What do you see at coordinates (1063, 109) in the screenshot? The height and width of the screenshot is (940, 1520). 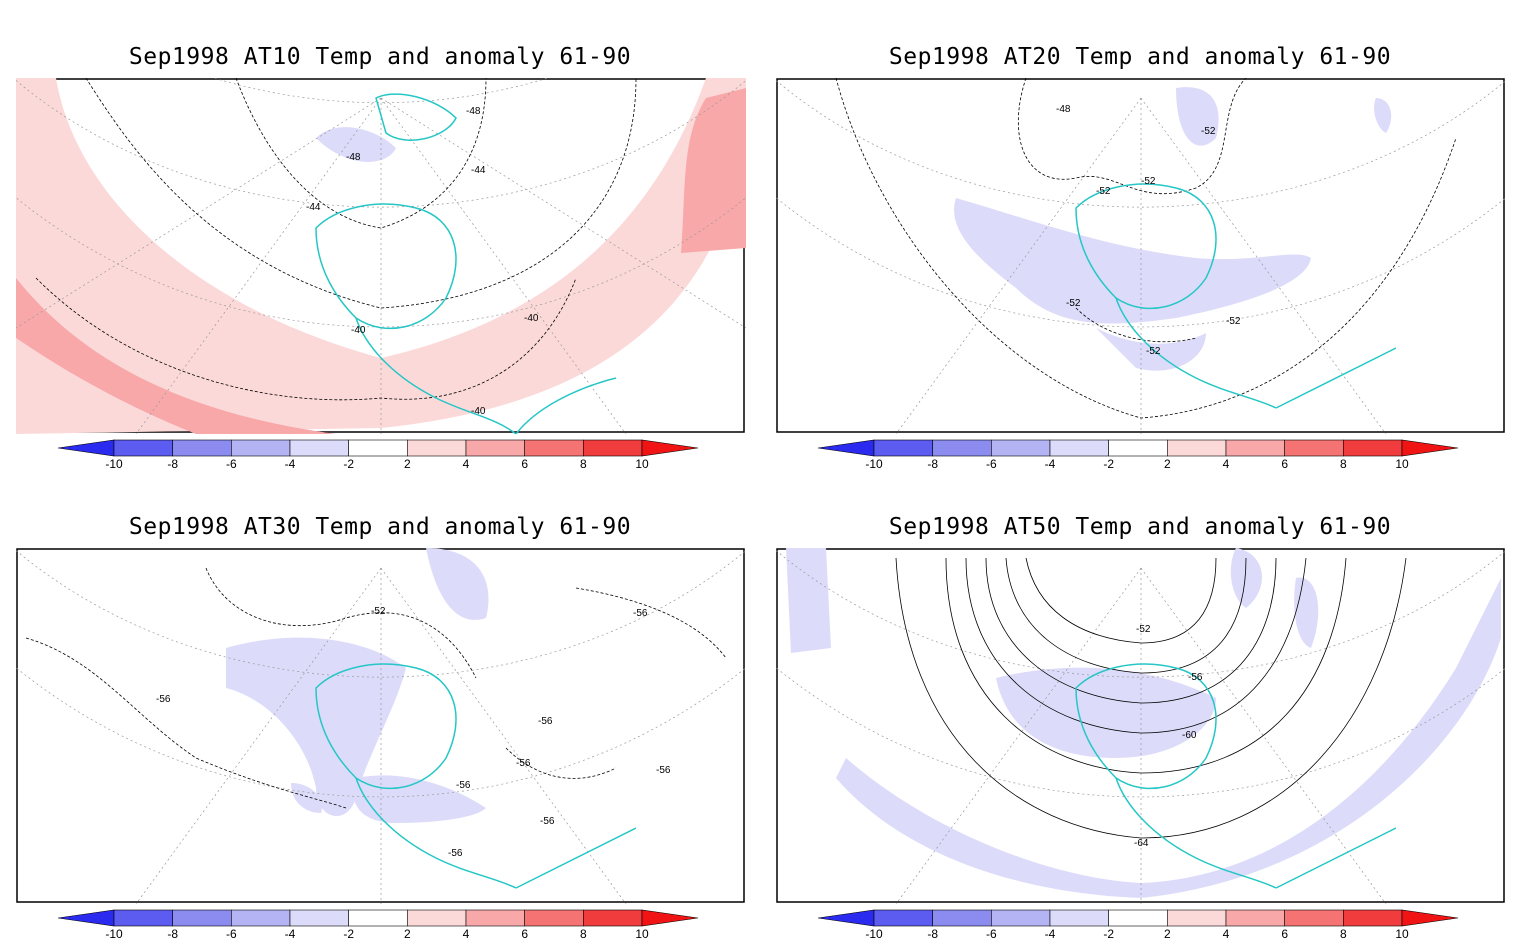 I see `contour-label: -48` at bounding box center [1063, 109].